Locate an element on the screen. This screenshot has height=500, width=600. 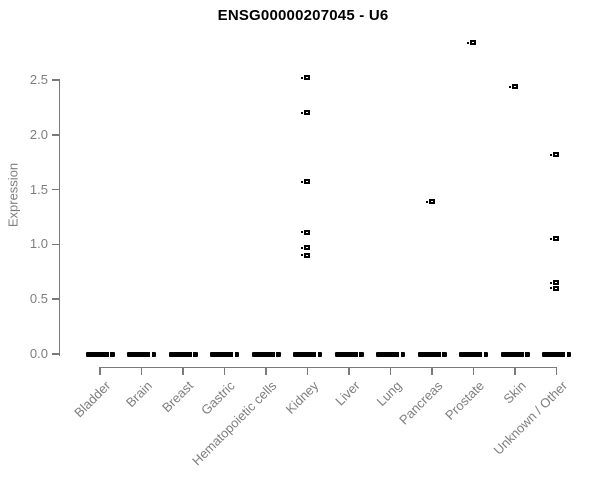
x-tick-label: Liver is located at coordinates (347, 393).